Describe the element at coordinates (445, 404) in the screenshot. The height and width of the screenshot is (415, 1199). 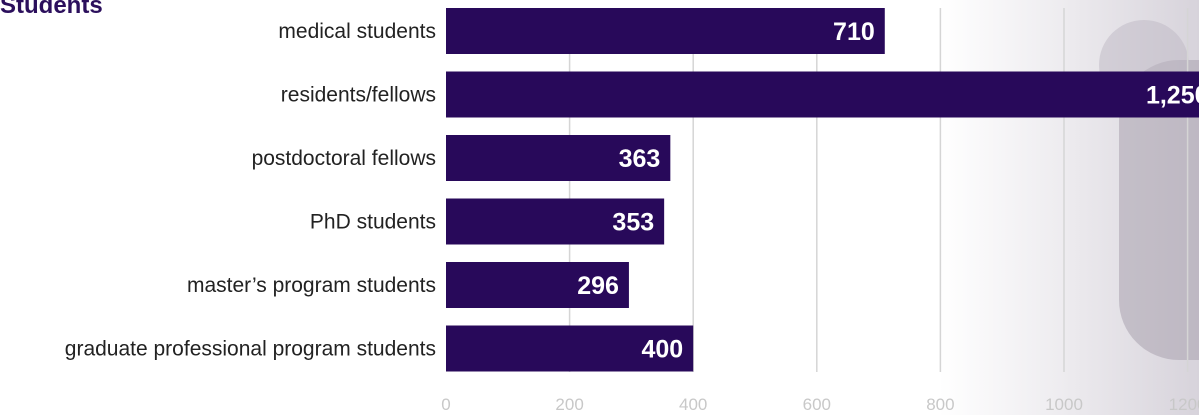
I see `x-tick-label: 0` at that location.